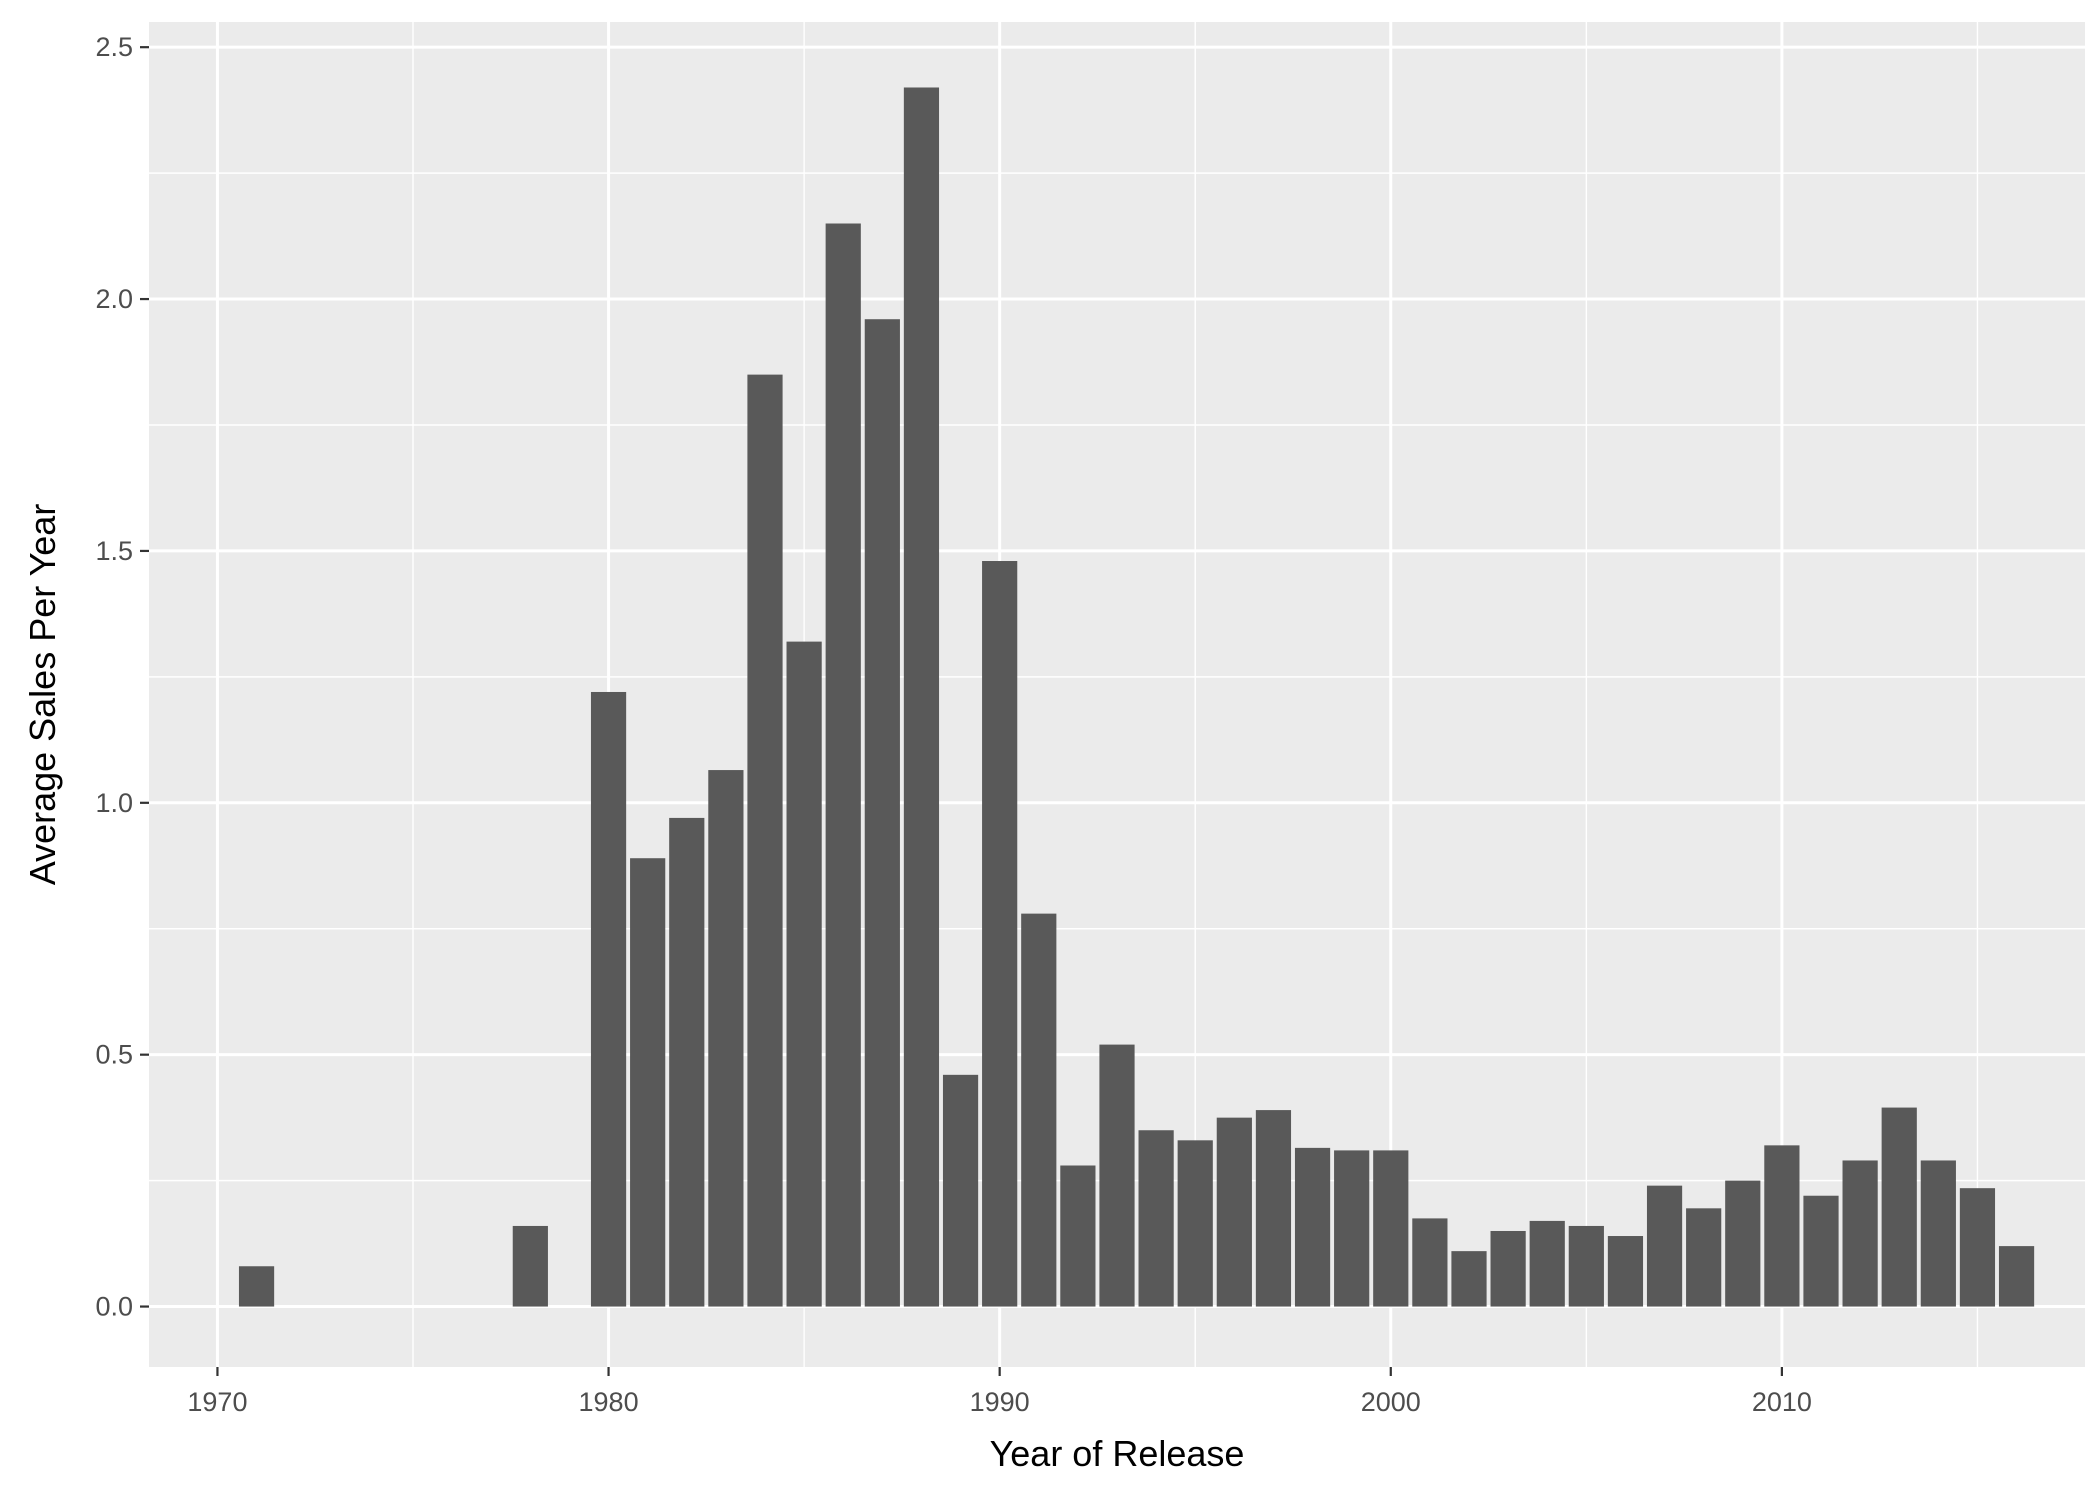  Describe the element at coordinates (114, 1307) in the screenshot. I see `y-tick-label: 0.0` at that location.